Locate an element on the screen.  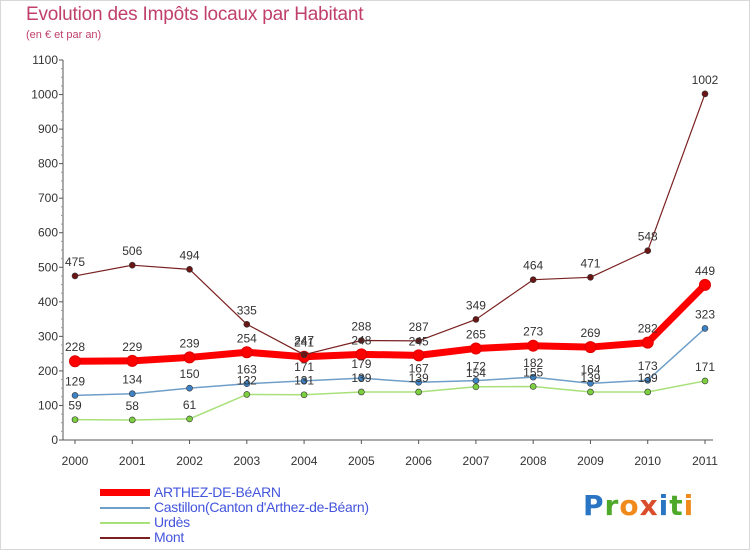
data-label: 1002 is located at coordinates (705, 80).